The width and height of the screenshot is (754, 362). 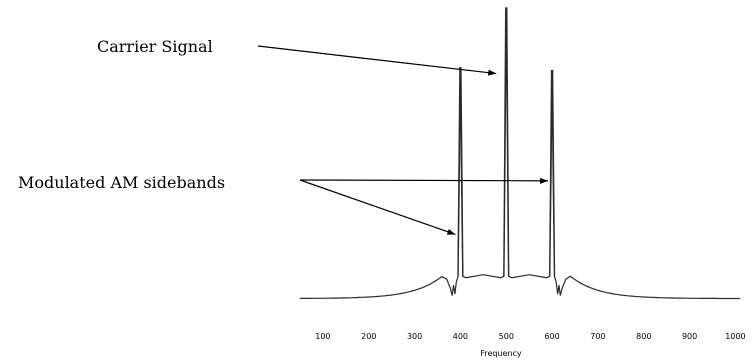 What do you see at coordinates (377, 60) in the screenshot?
I see `carrier-arrow` at bounding box center [377, 60].